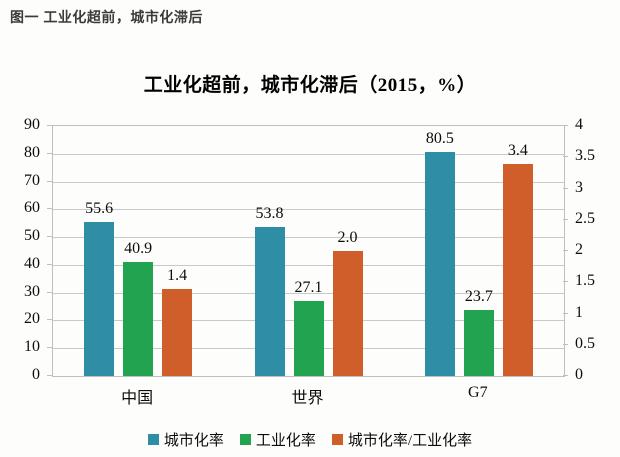  Describe the element at coordinates (410, 441) in the screenshot. I see `legend-label: 城市化率/工业化率` at that location.